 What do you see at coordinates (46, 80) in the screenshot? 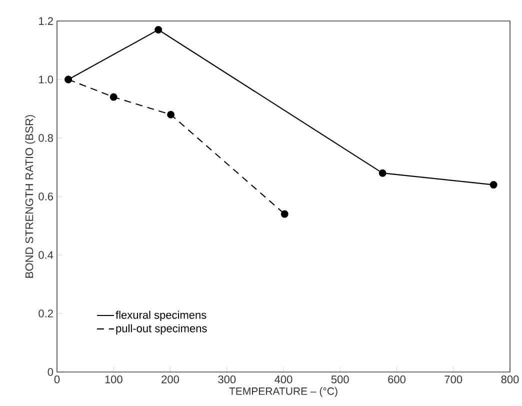
I see `y-tick-label: 1.0` at bounding box center [46, 80].